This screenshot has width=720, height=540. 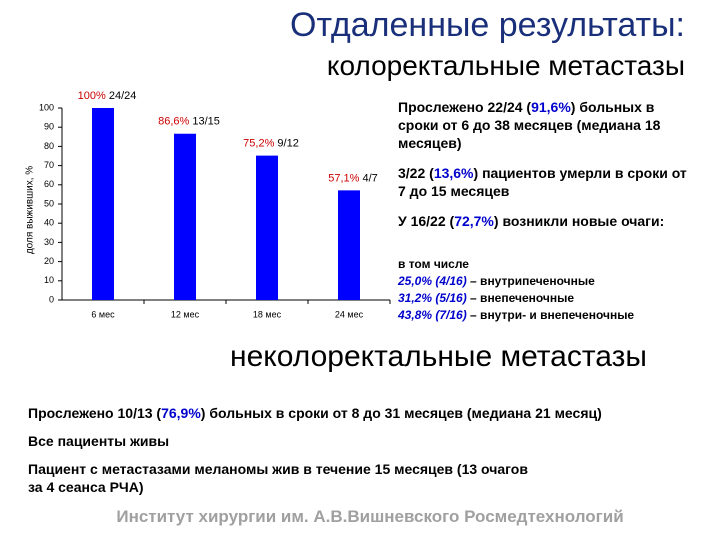 What do you see at coordinates (432, 298) in the screenshot?
I see `breakdown-share: 31,2% (5/16)` at bounding box center [432, 298].